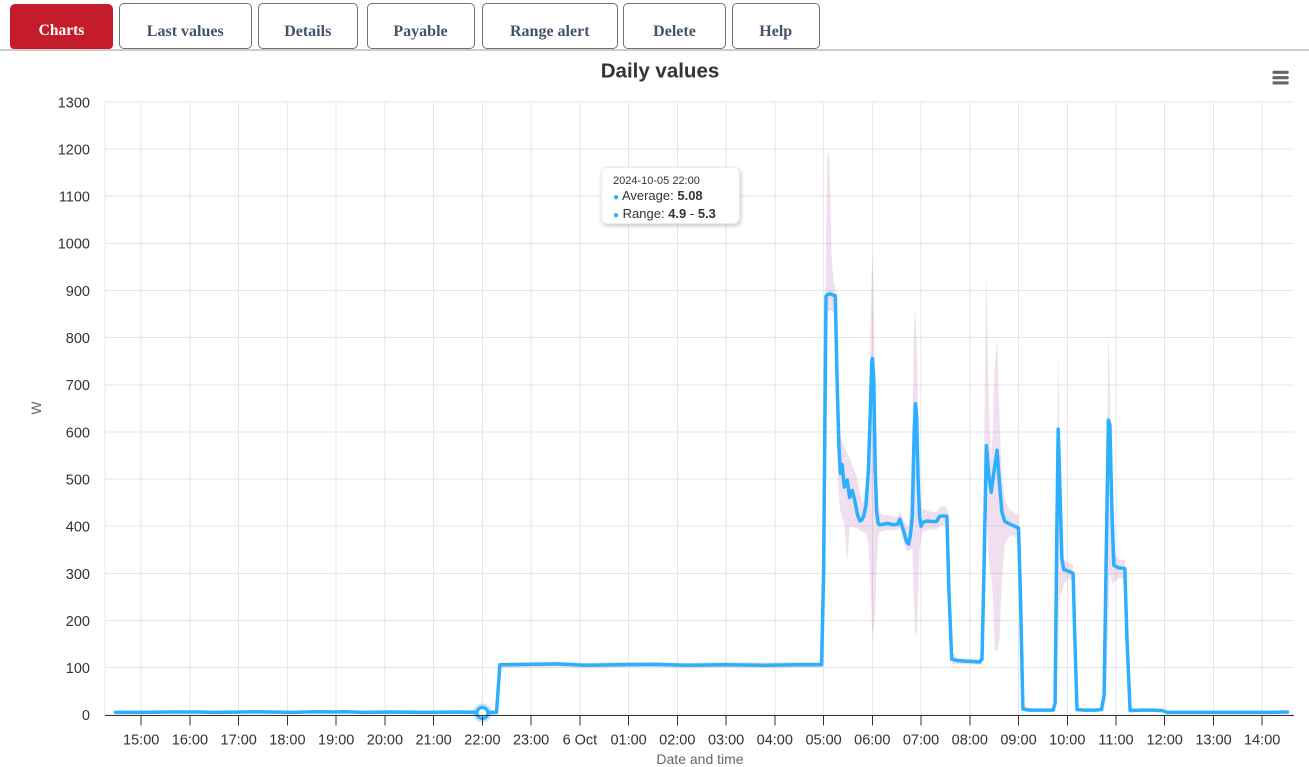  I want to click on svg-text: 14:00, so click(1262, 741).